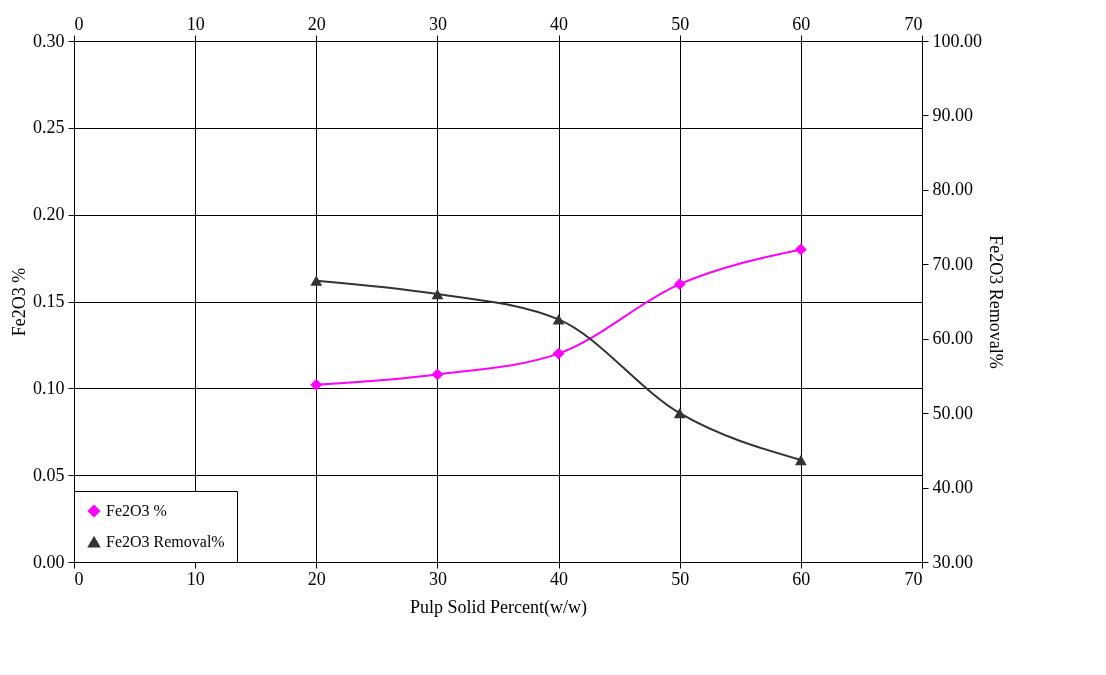  What do you see at coordinates (49, 561) in the screenshot?
I see `y-tick-label: 0.00` at bounding box center [49, 561].